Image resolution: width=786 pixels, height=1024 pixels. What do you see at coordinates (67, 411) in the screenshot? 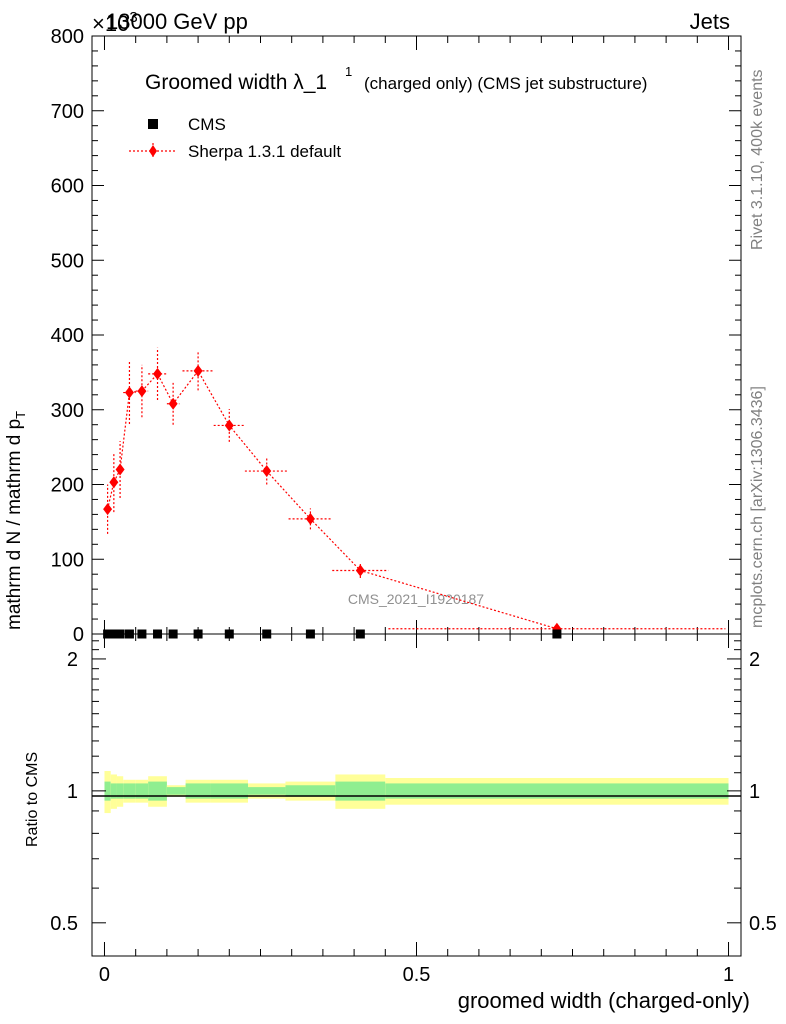
I see `main-y-tick-label: 300` at bounding box center [67, 411].